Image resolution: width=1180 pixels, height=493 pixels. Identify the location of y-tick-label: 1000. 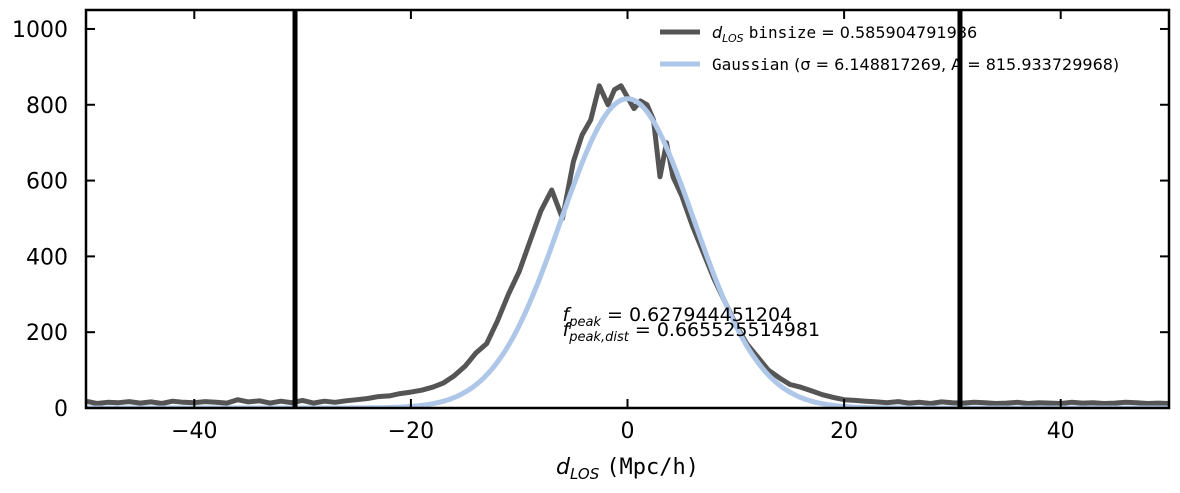
(40, 30).